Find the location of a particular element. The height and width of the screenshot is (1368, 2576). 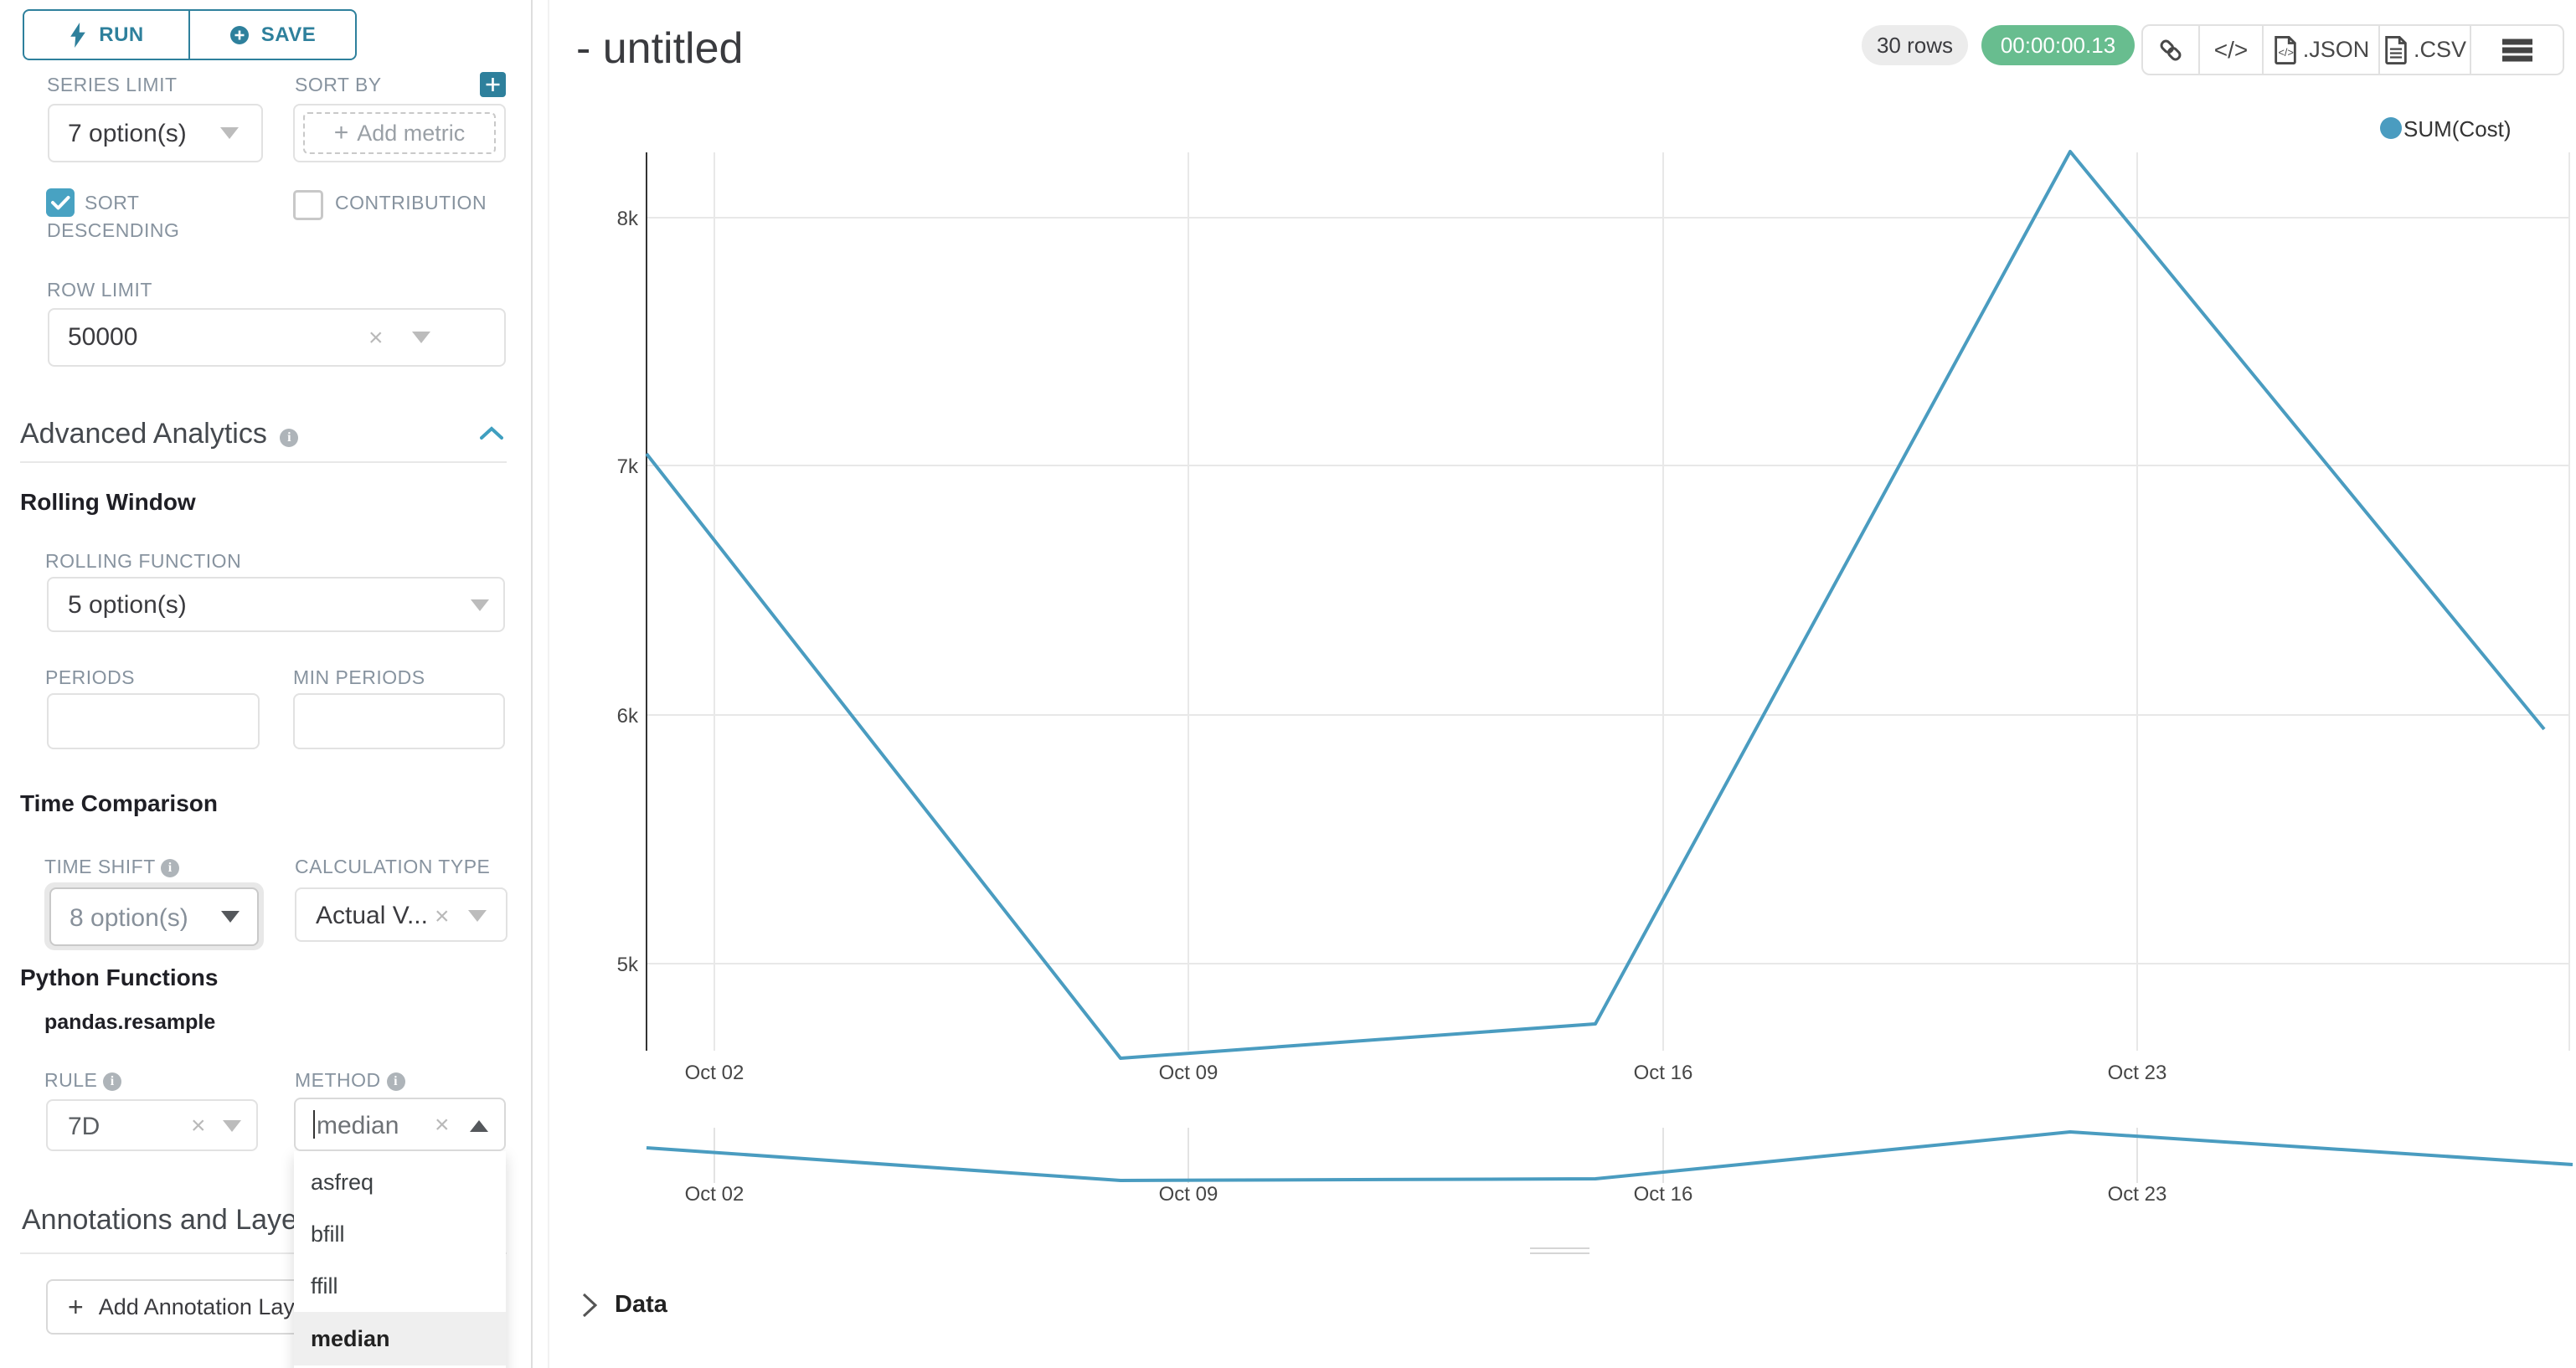

svg-text: 6k is located at coordinates (628, 716).